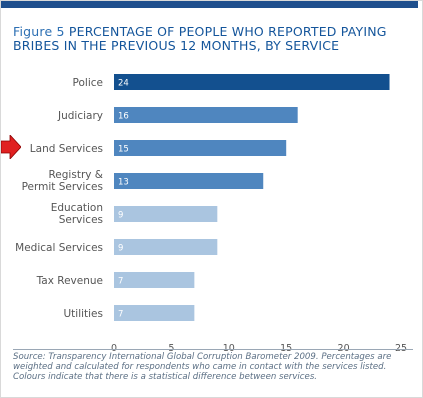 The width and height of the screenshot is (423, 398). What do you see at coordinates (123, 84) in the screenshot?
I see `bar-value-label-0: 24` at bounding box center [123, 84].